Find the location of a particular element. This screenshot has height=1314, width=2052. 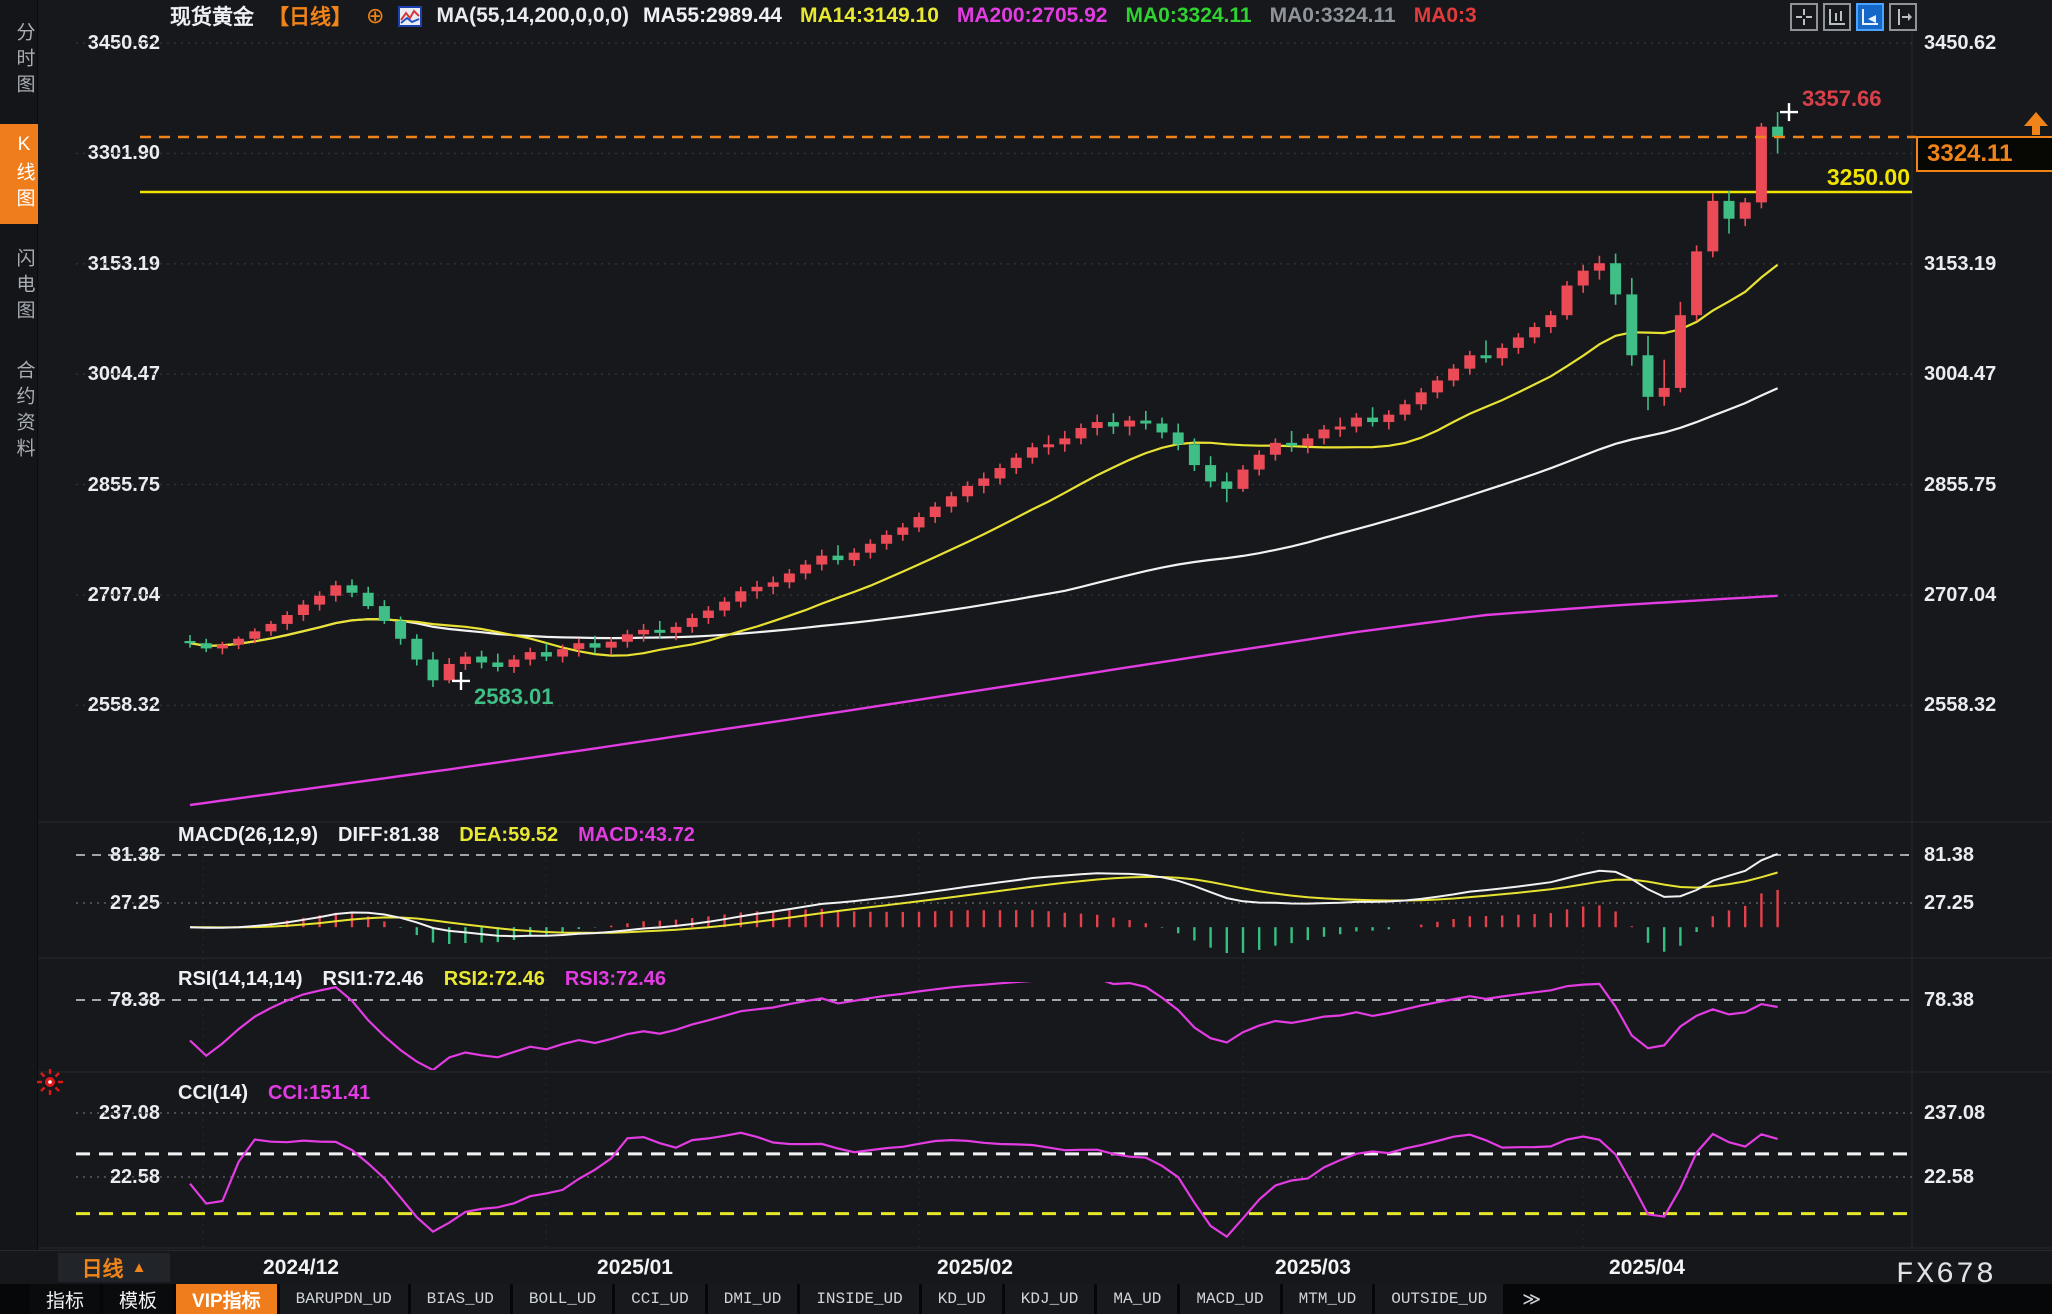

axis-zoom-icon is located at coordinates (1870, 17).